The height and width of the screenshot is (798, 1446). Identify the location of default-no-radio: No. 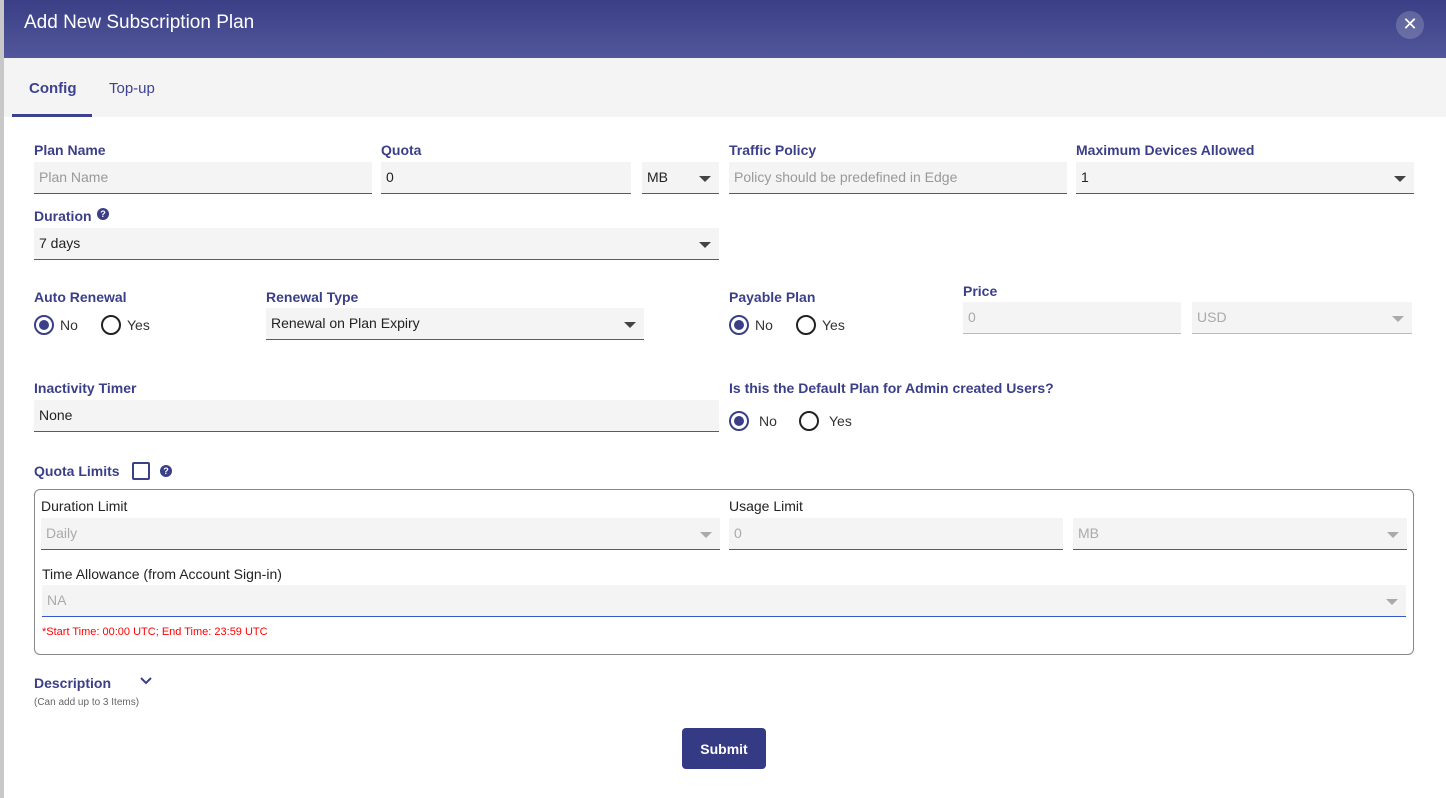
(753, 421).